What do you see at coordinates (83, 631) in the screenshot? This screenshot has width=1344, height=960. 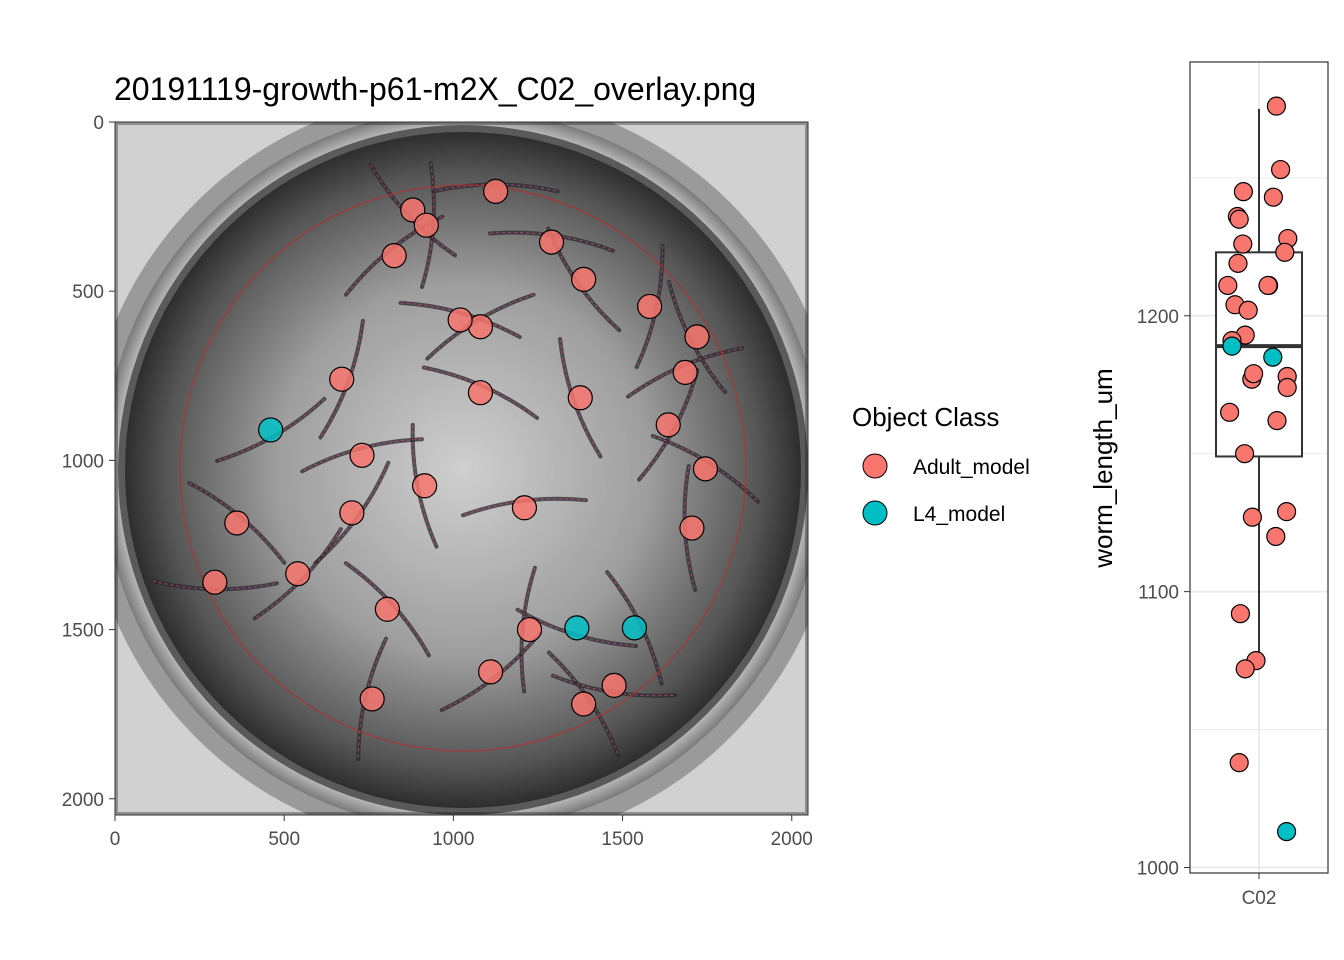 I see `y-tick-label: 1500` at bounding box center [83, 631].